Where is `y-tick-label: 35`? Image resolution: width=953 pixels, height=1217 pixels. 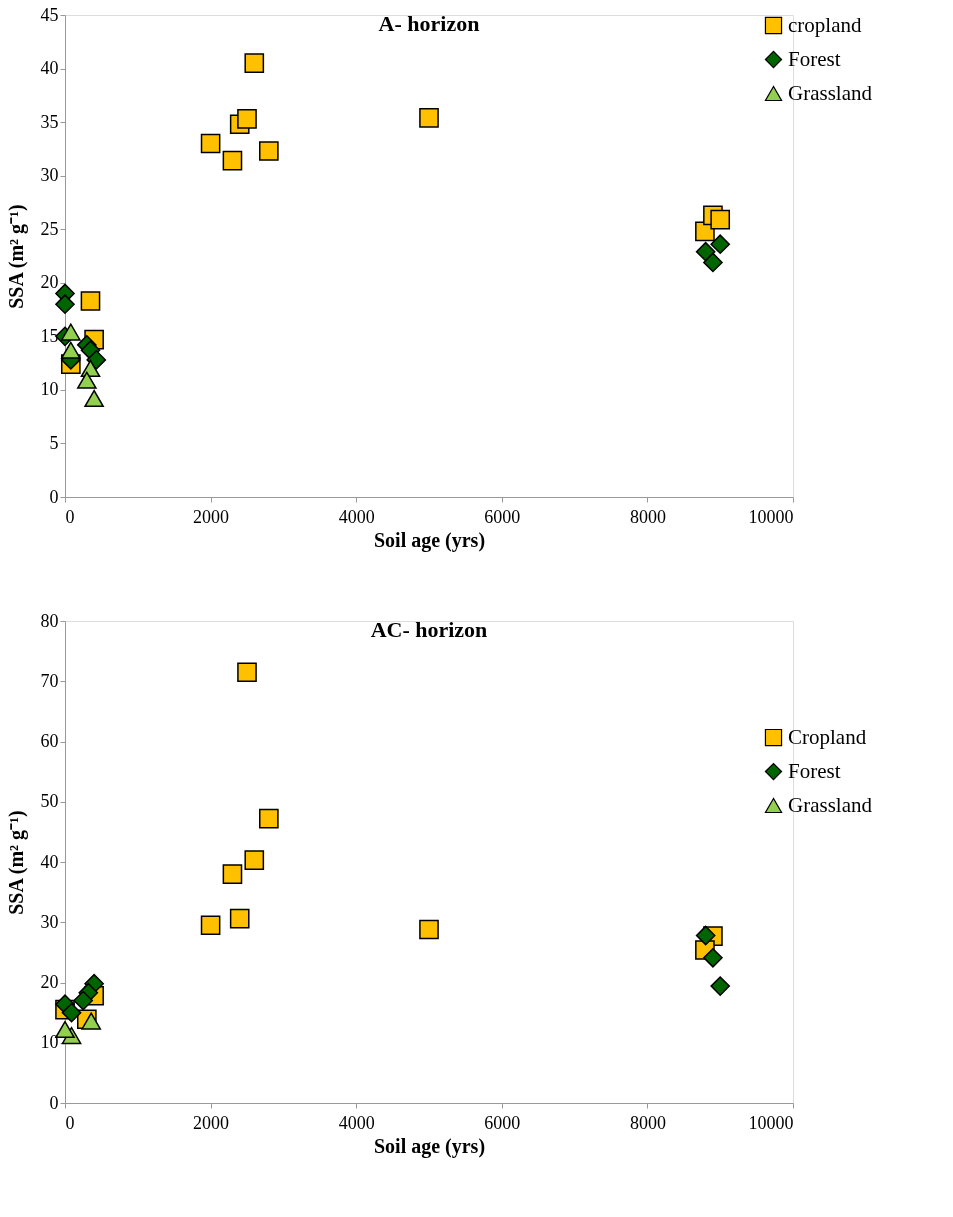
y-tick-label: 35 is located at coordinates (49, 121).